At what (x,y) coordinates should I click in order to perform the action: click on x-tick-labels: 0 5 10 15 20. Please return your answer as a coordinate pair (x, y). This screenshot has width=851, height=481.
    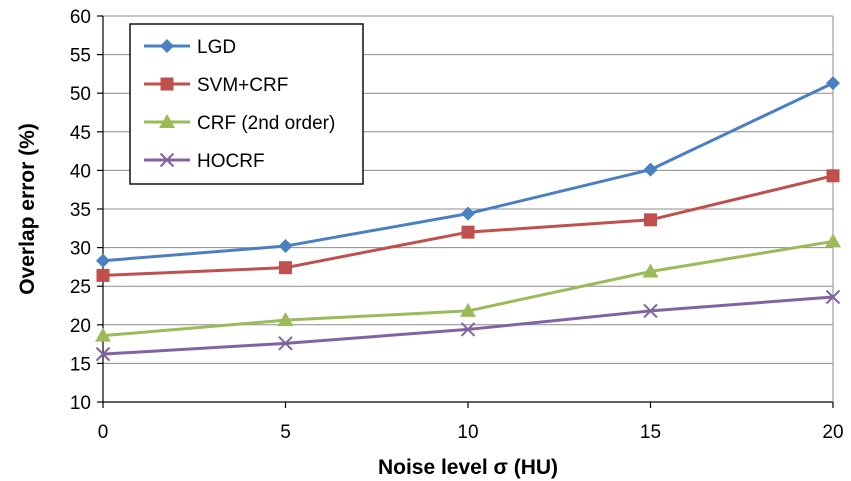
    Looking at the image, I should click on (471, 432).